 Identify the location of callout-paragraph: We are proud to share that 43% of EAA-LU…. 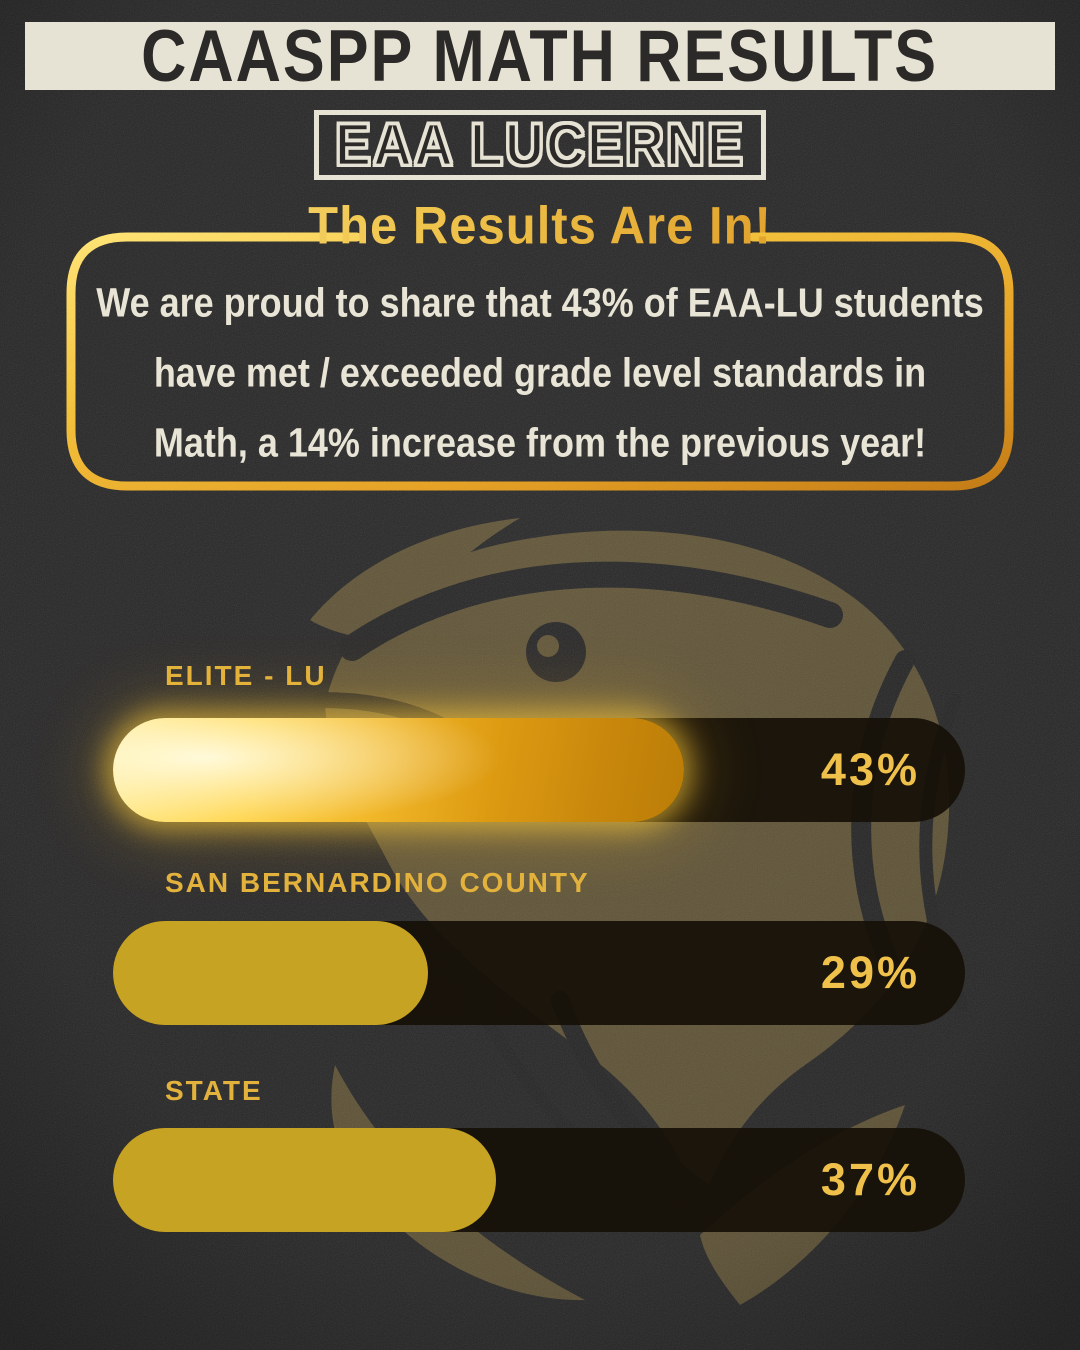
(540, 373).